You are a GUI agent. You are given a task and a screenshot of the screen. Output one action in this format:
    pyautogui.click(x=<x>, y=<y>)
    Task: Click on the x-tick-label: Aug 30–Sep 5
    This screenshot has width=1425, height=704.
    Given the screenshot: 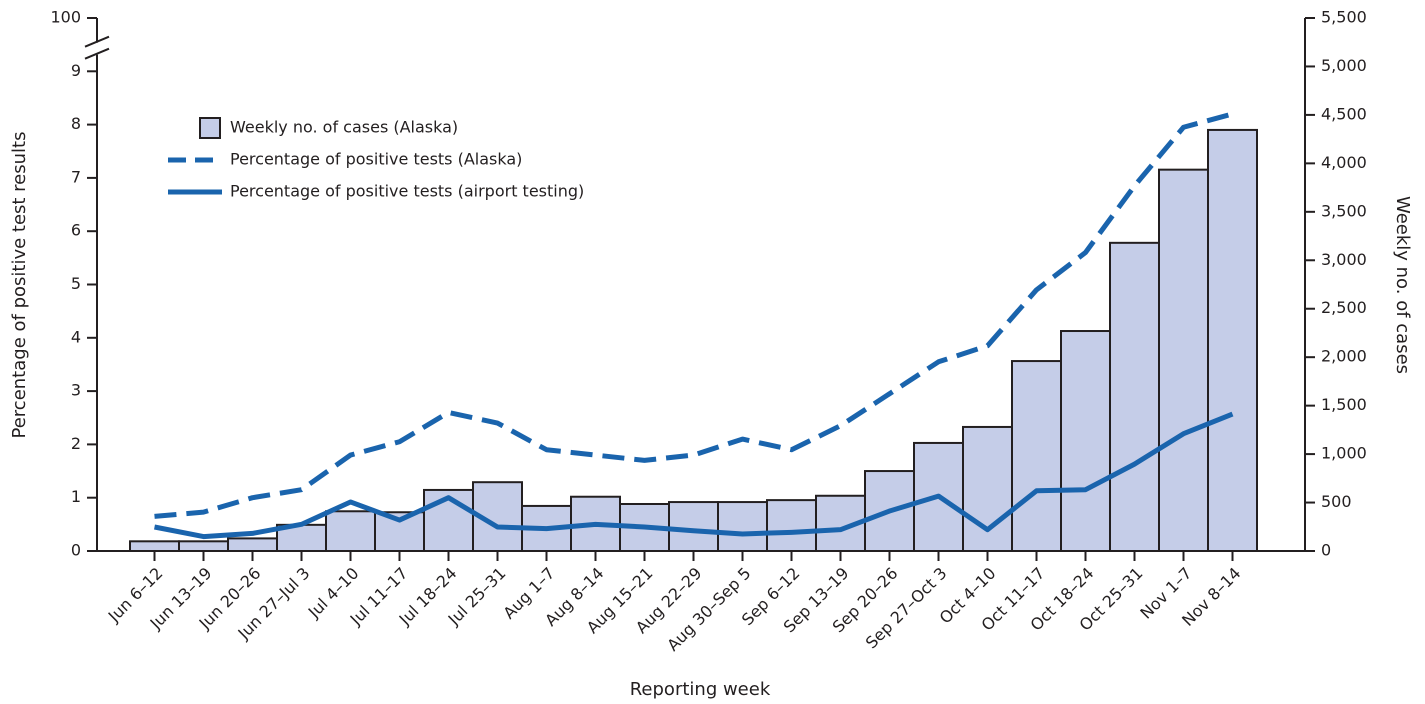 What is the action you would take?
    pyautogui.click(x=708, y=609)
    